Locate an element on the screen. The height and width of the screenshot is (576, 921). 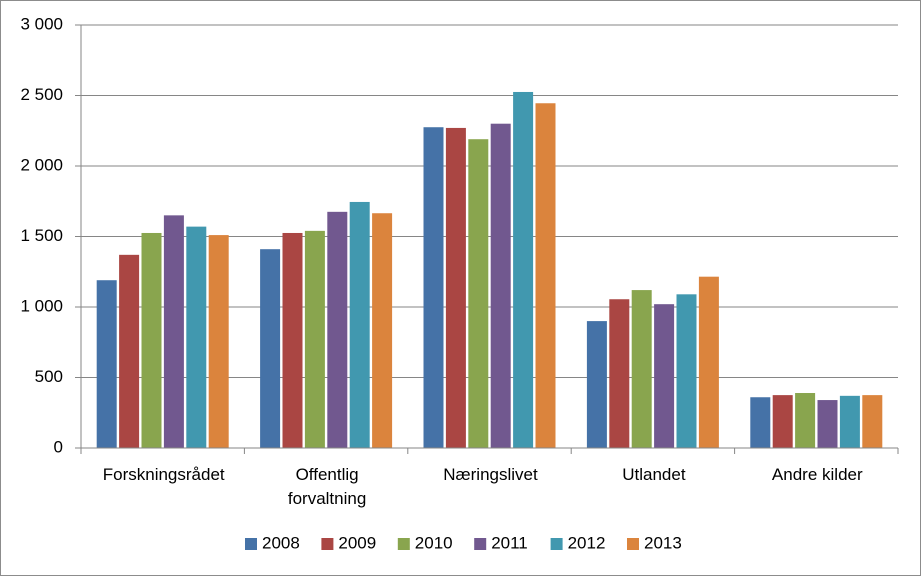
legend-label: 2009 is located at coordinates (357, 542).